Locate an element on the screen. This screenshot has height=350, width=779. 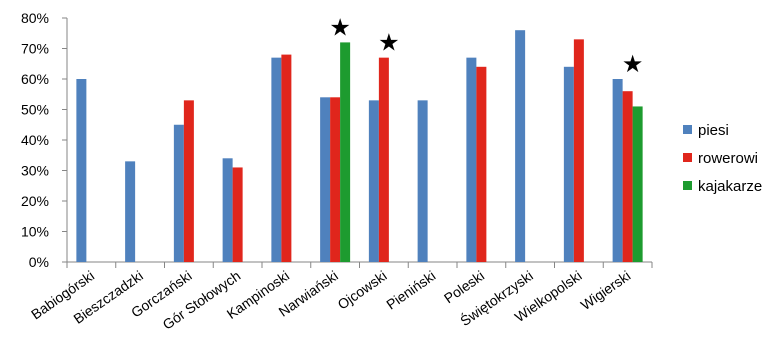
x-tick-label: Pieniński is located at coordinates (410, 289).